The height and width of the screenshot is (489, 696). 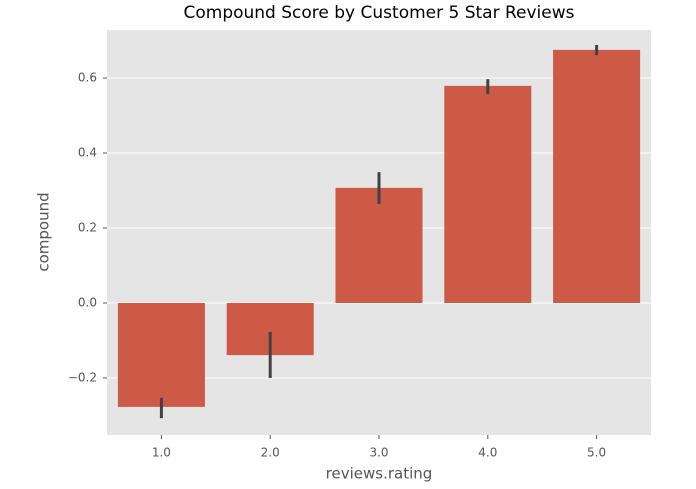 I want to click on y-tick-label: 0.0, so click(x=87, y=303).